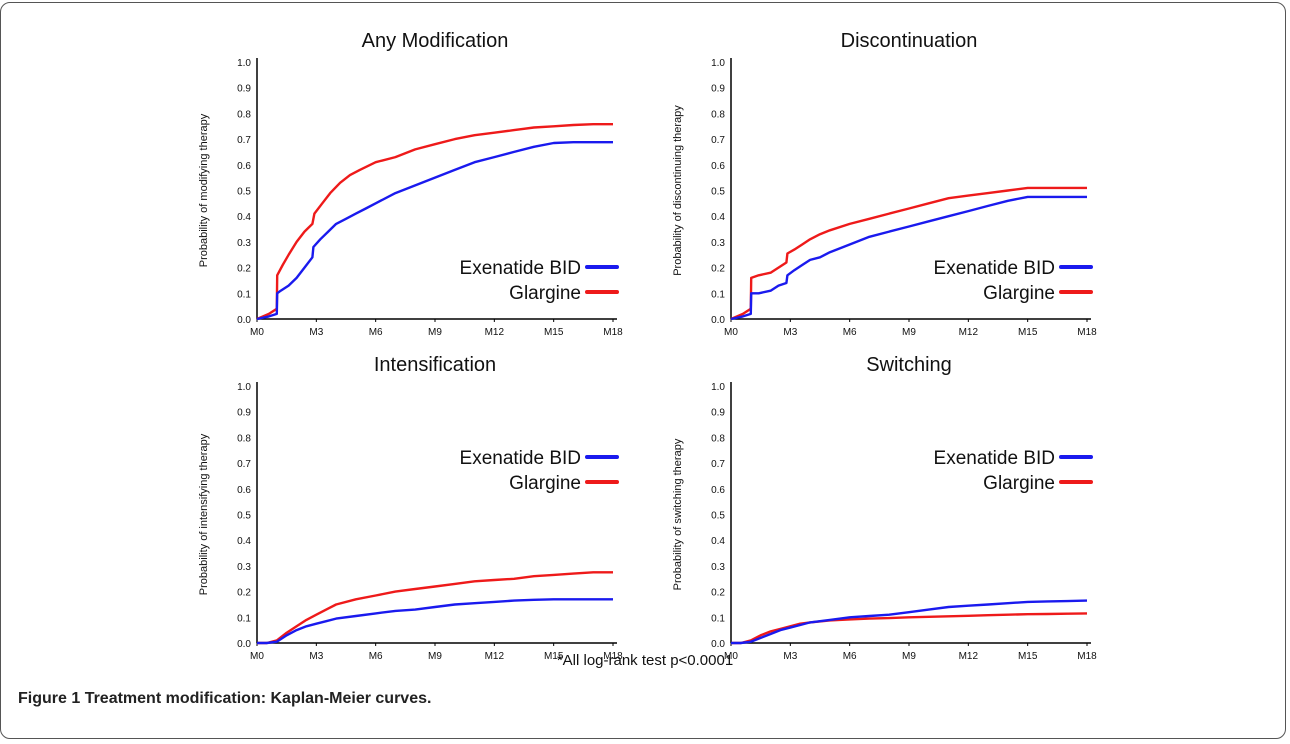  What do you see at coordinates (204, 514) in the screenshot?
I see `y-axis-label: Probability of intensifying therapy` at bounding box center [204, 514].